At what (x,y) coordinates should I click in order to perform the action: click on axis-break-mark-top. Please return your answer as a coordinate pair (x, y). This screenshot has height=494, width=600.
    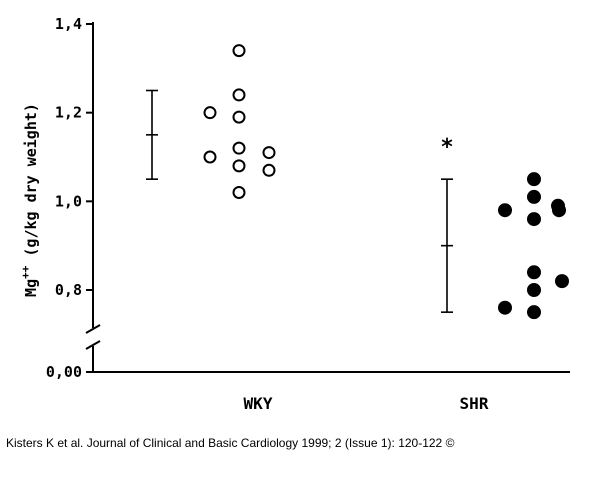
    Looking at the image, I should click on (93, 329).